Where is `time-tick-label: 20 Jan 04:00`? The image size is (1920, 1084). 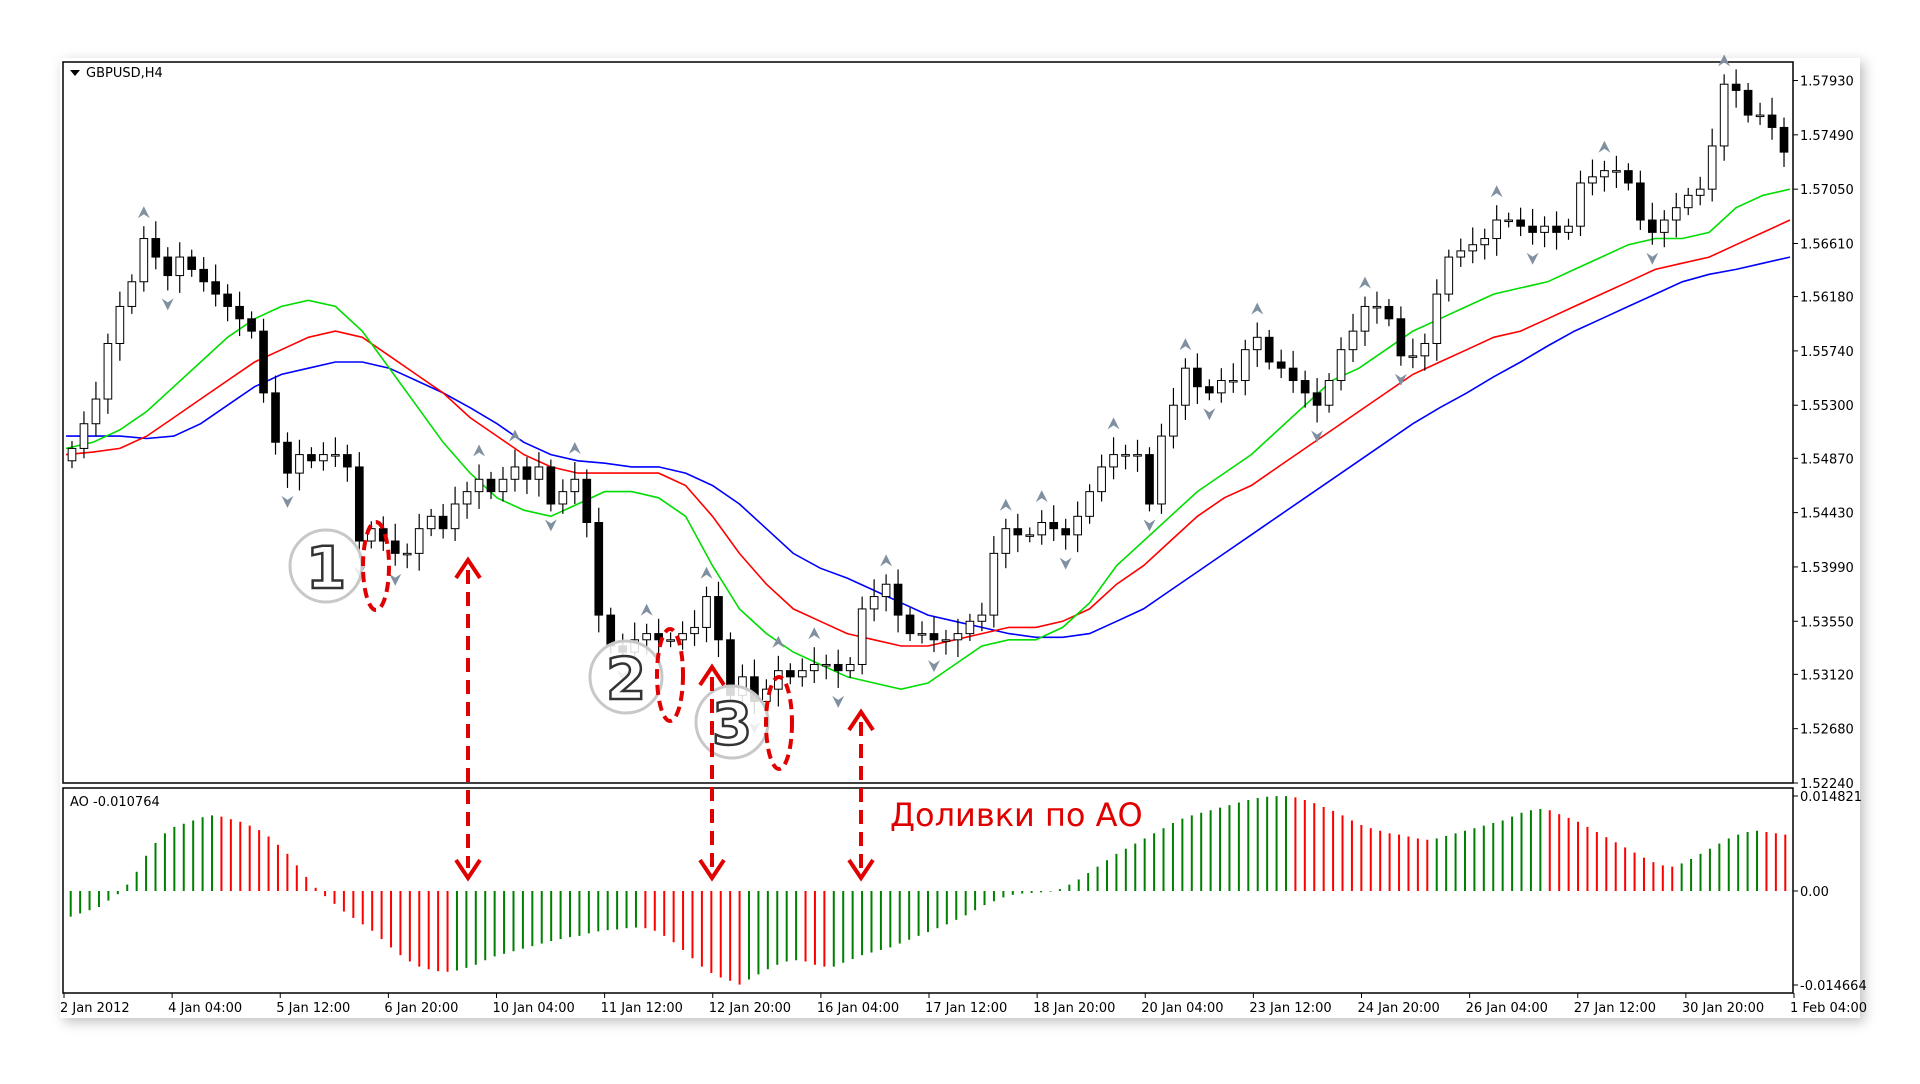
time-tick-label: 20 Jan 04:00 is located at coordinates (1182, 1008).